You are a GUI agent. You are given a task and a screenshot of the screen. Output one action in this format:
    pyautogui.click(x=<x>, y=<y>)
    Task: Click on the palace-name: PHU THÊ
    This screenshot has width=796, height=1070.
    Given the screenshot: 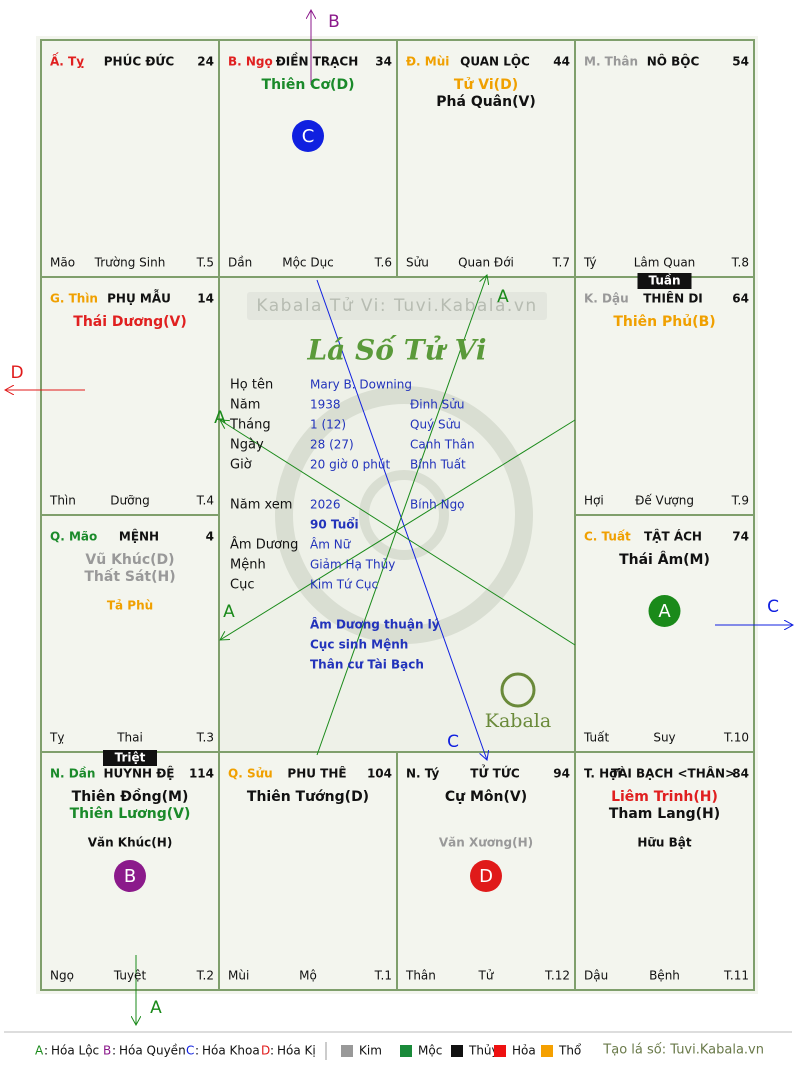 What is the action you would take?
    pyautogui.click(x=316, y=773)
    